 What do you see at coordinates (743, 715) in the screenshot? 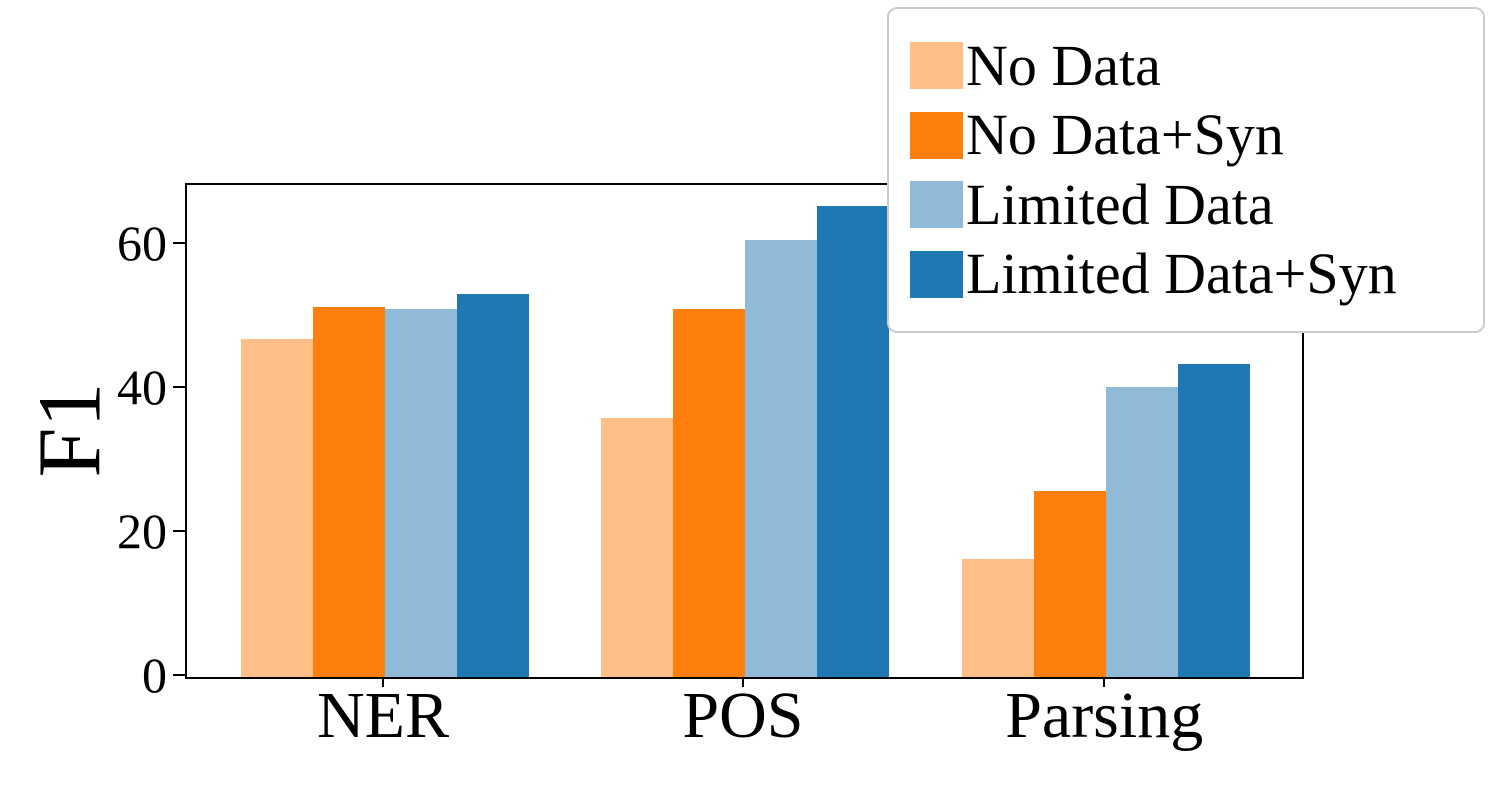
I see `x-tick-label: POS` at bounding box center [743, 715].